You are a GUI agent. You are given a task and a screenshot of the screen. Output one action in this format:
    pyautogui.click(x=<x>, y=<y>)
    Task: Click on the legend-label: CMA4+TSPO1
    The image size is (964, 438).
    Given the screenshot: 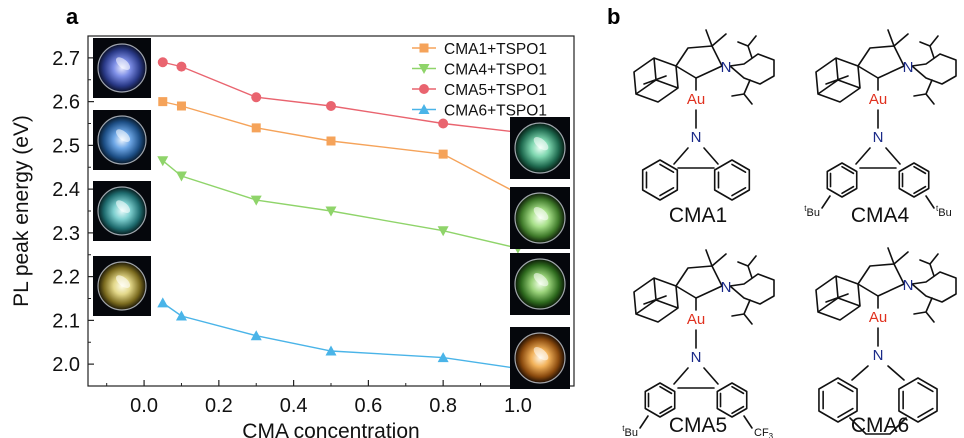 What is the action you would take?
    pyautogui.click(x=495, y=70)
    